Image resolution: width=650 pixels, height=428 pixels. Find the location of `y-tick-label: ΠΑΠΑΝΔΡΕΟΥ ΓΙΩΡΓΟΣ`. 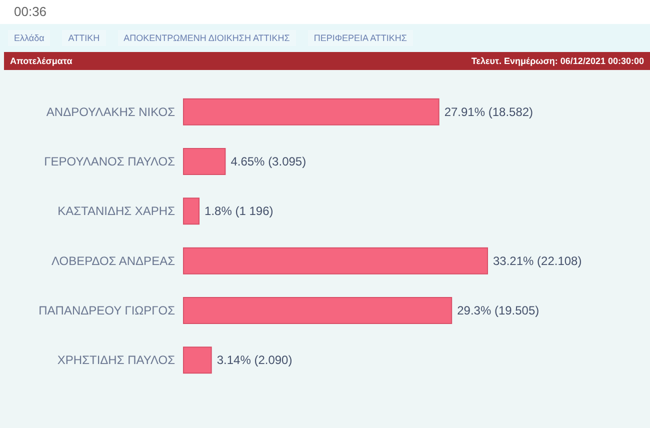

y-tick-label: ΠΑΠΑΝΔΡΕΟΥ ΓΙΩΡΓΟΣ is located at coordinates (106, 311).